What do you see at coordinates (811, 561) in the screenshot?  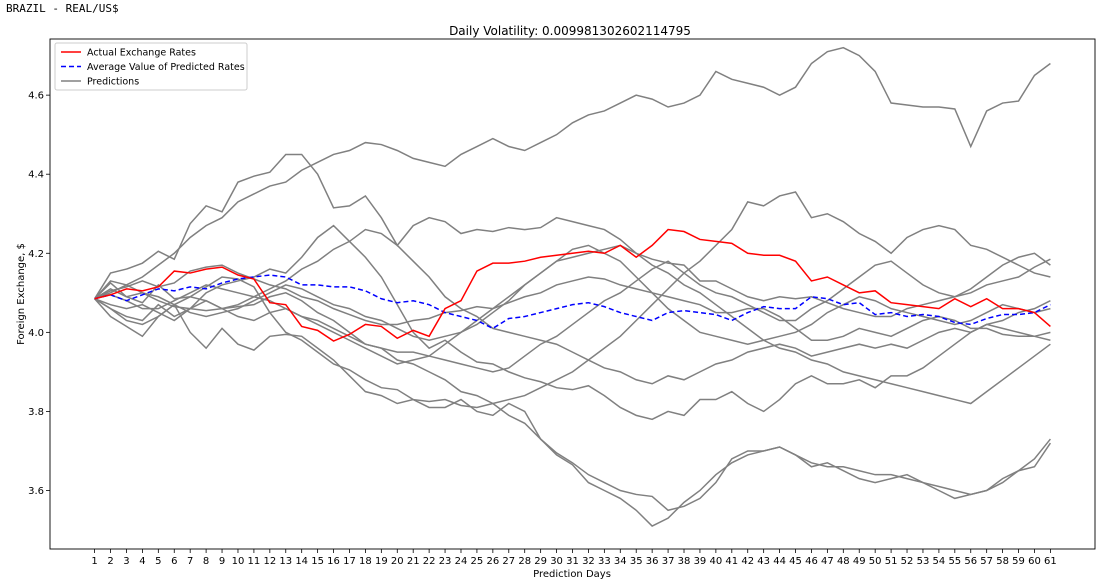 I see `x-tick-label: 46` at bounding box center [811, 561].